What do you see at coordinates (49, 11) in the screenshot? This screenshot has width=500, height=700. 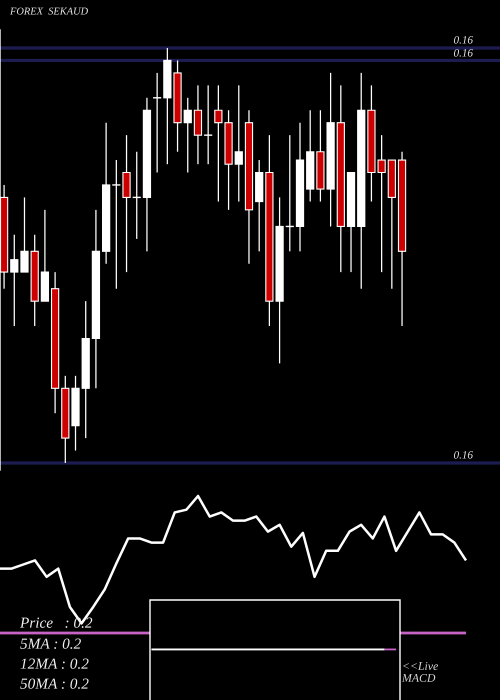 I see `chart-title: FOREX SEKAUD` at bounding box center [49, 11].